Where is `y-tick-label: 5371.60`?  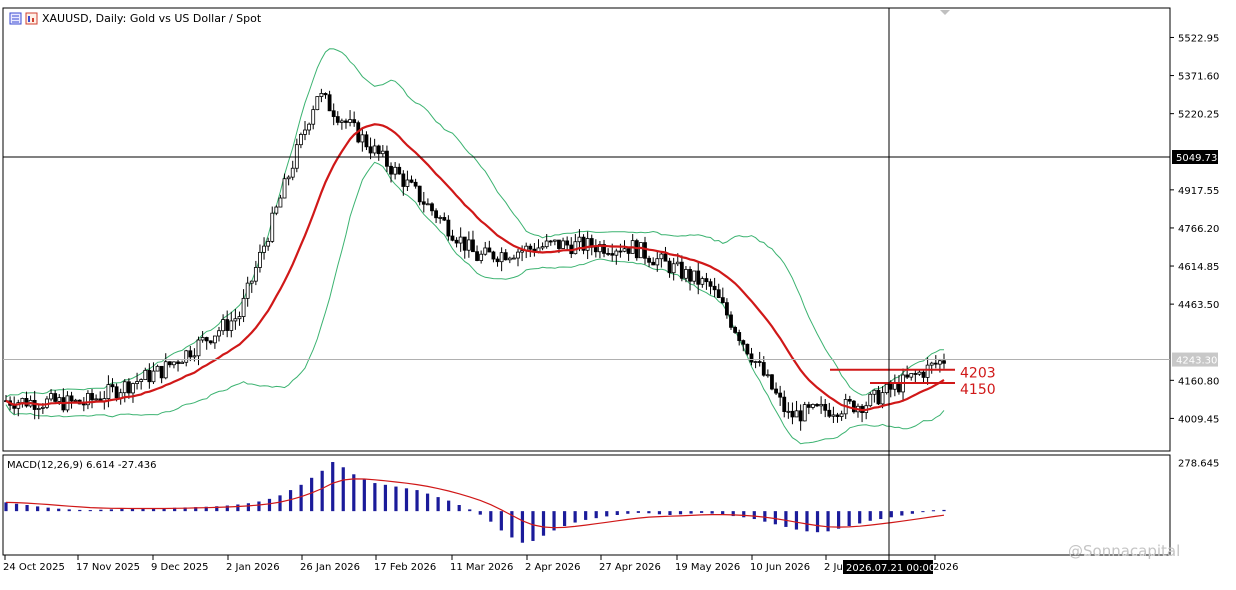
y-tick-label: 5371.60 is located at coordinates (1198, 77).